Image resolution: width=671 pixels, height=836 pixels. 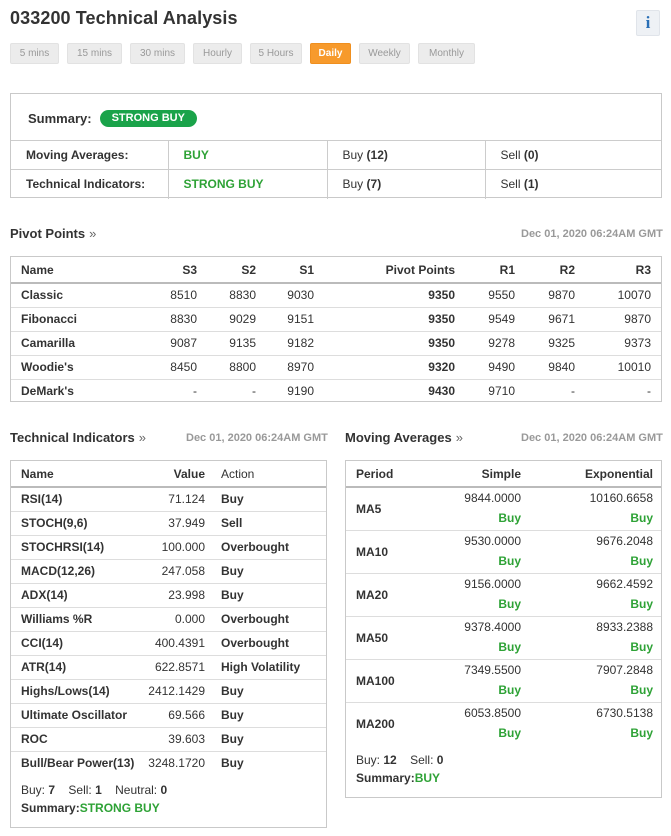 I want to click on pivot-name: Woodie's, so click(x=60, y=366).